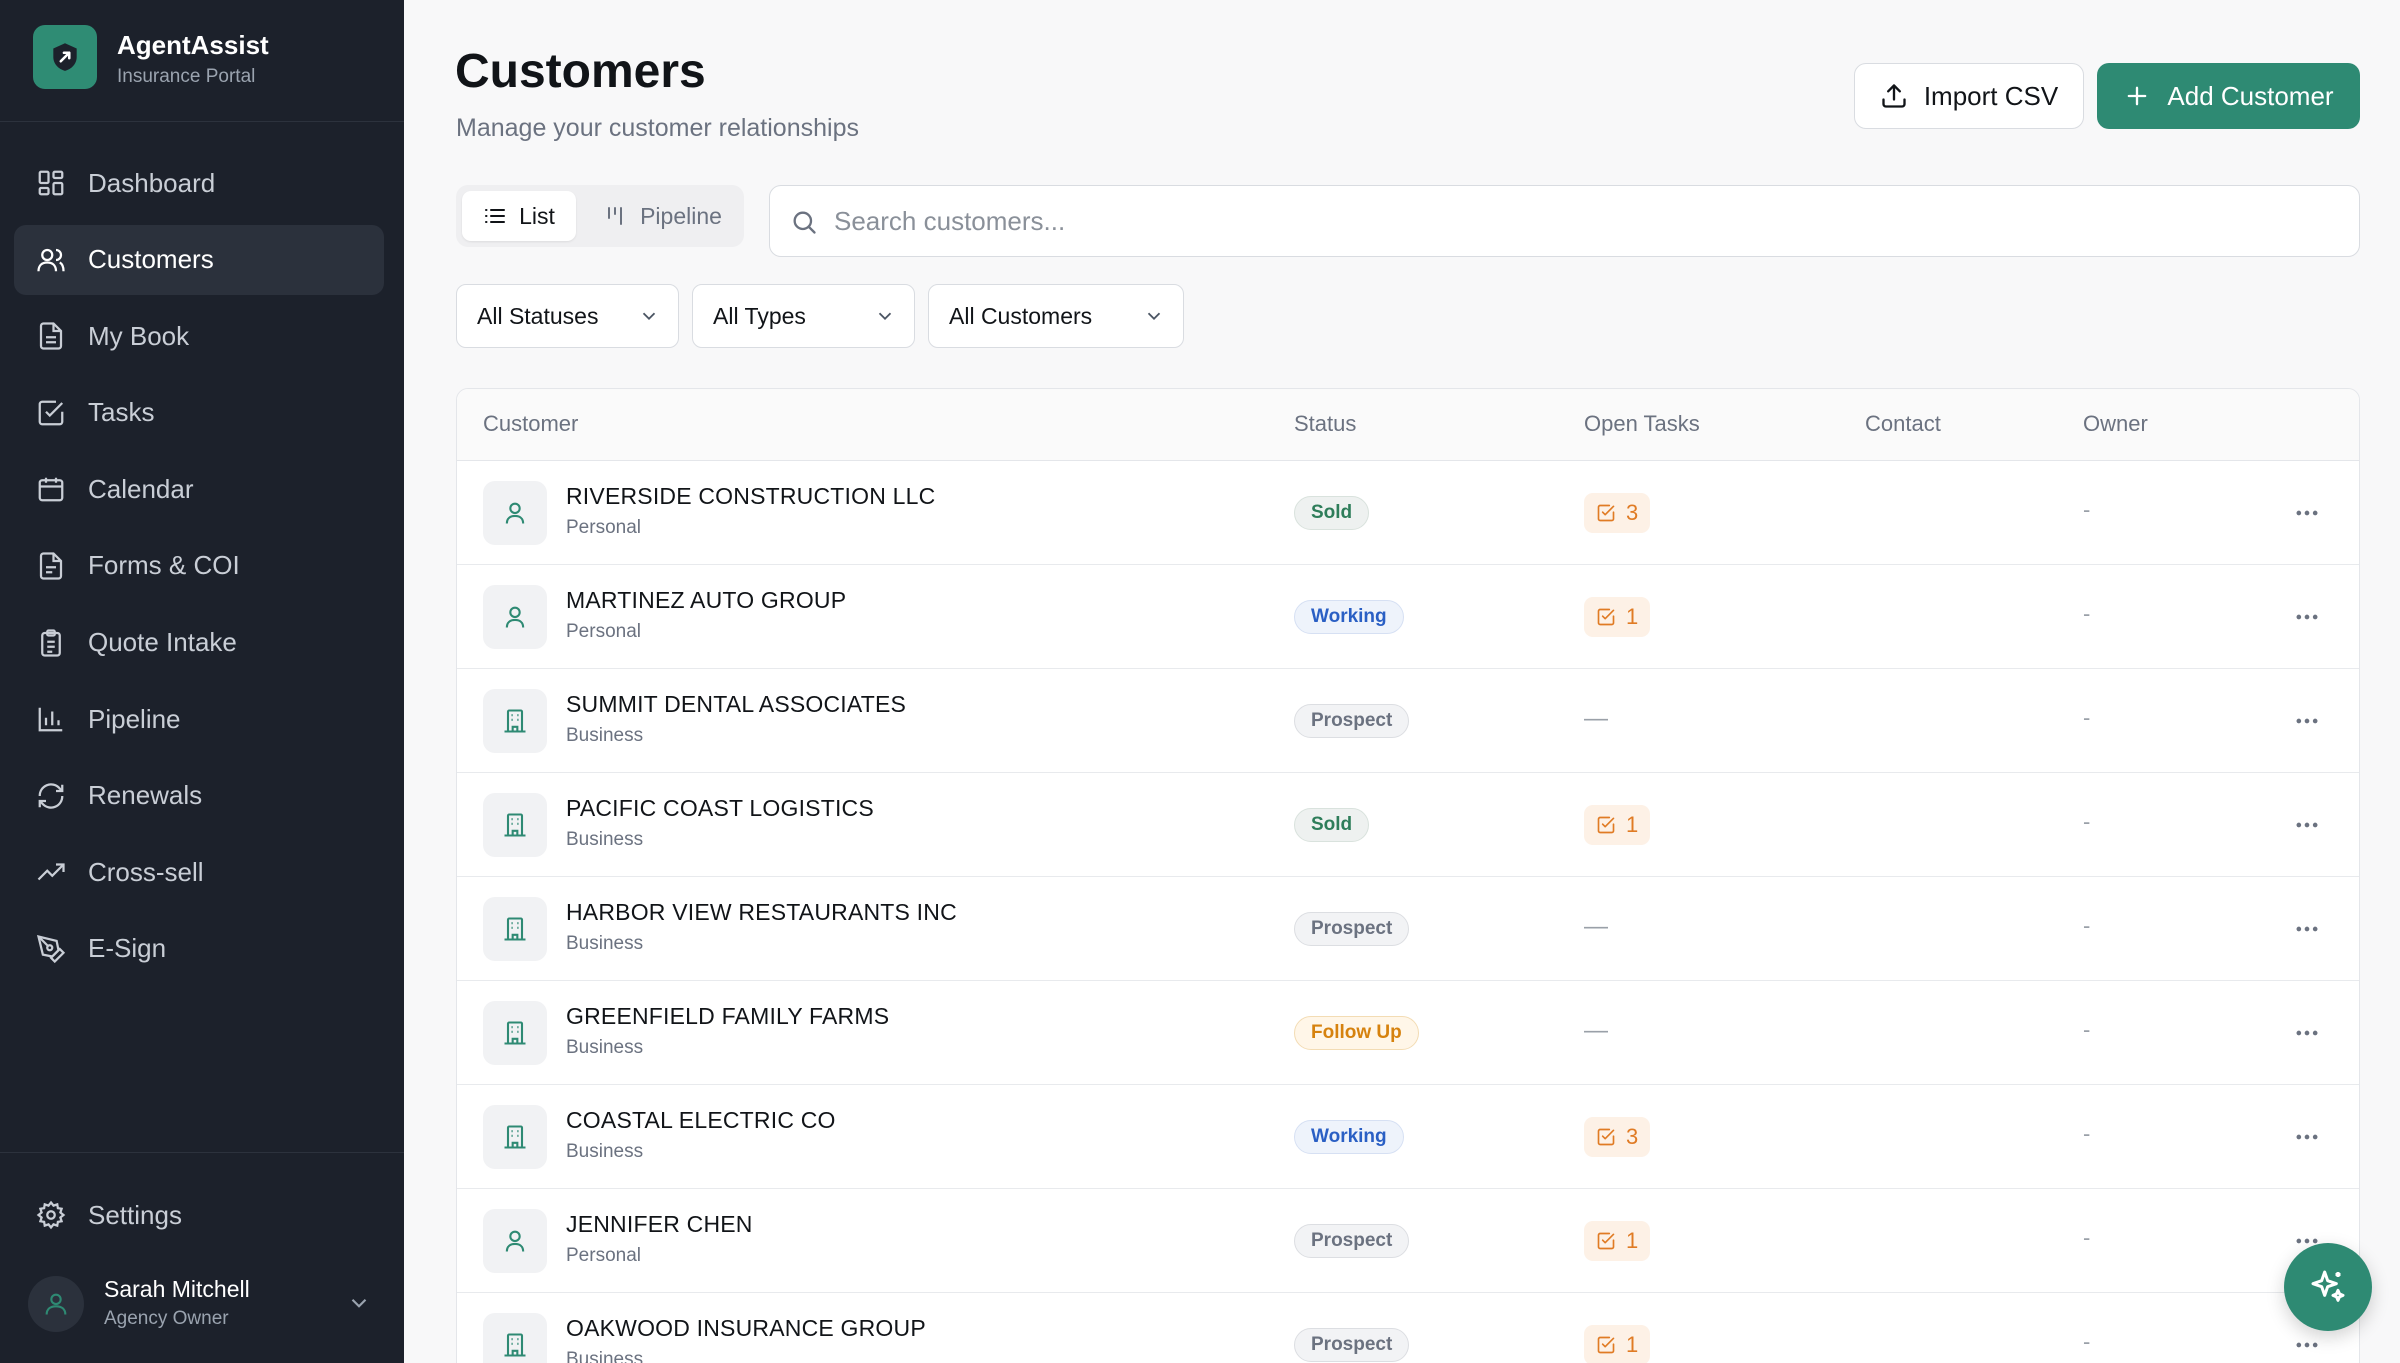 The height and width of the screenshot is (1363, 2400). I want to click on user-menu: Sarah Mitchell Agency Owner, so click(199, 1304).